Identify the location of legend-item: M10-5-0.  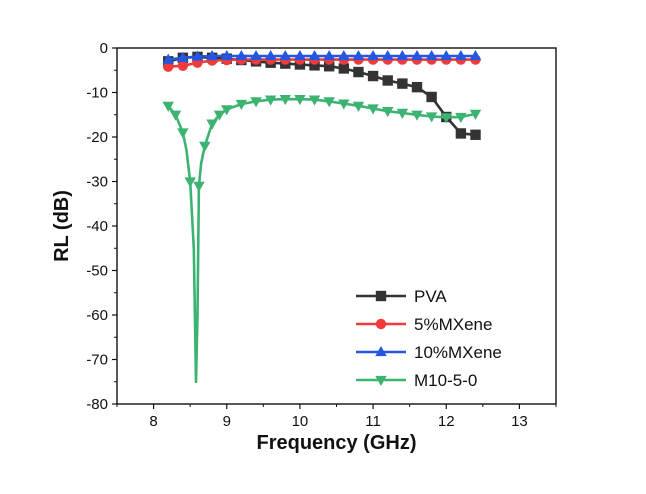
(416, 380).